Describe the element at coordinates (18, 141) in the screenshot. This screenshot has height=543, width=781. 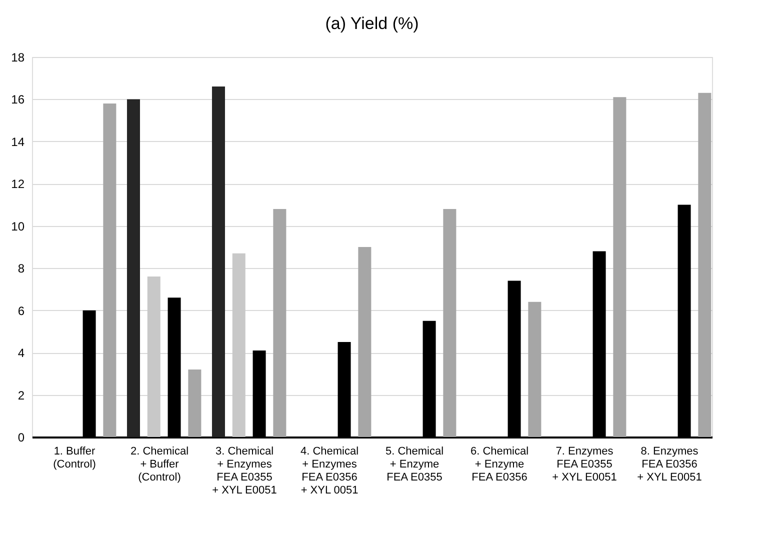
I see `y-tick-label: 14` at that location.